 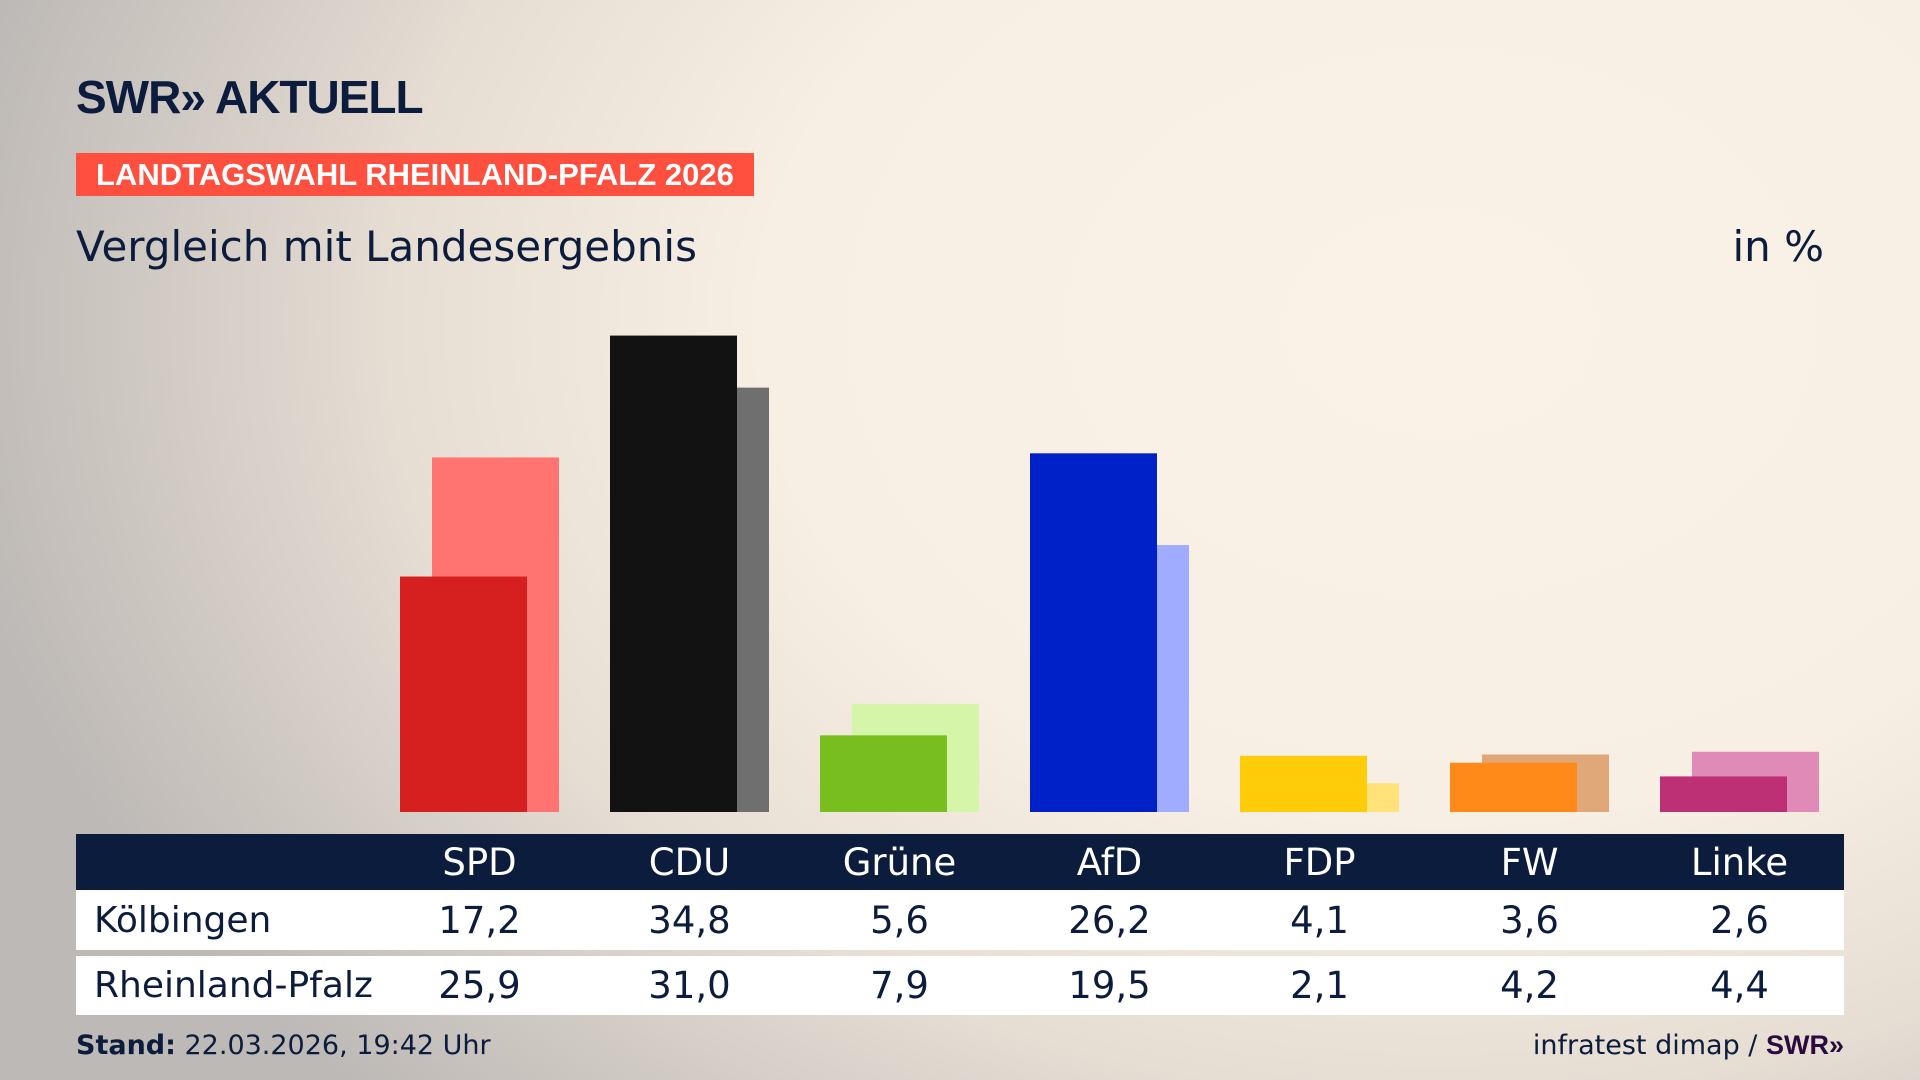 What do you see at coordinates (1513, 787) in the screenshot?
I see `bar-fw-kolbingen` at bounding box center [1513, 787].